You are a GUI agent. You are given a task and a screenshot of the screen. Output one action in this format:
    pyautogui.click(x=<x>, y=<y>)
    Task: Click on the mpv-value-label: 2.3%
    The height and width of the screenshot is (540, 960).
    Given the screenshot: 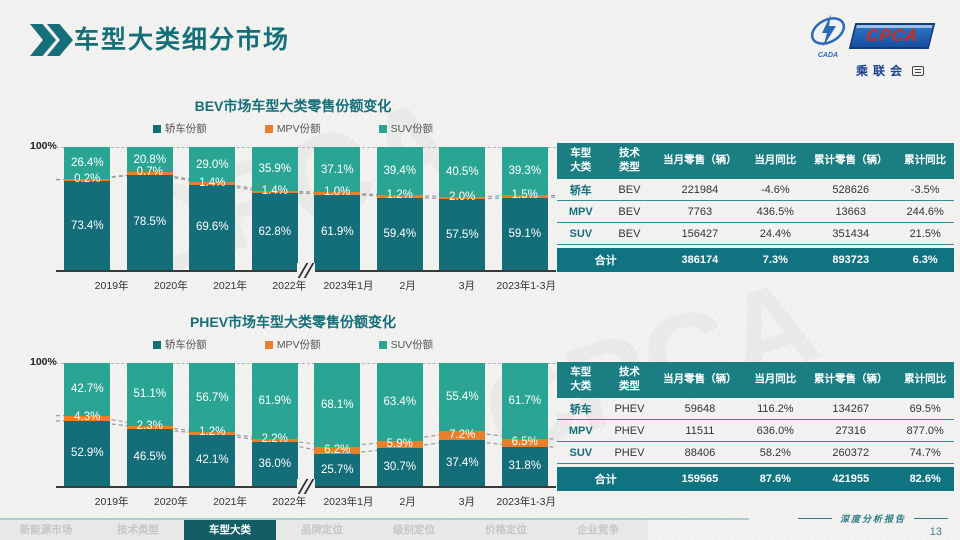 What is the action you would take?
    pyautogui.click(x=149, y=426)
    